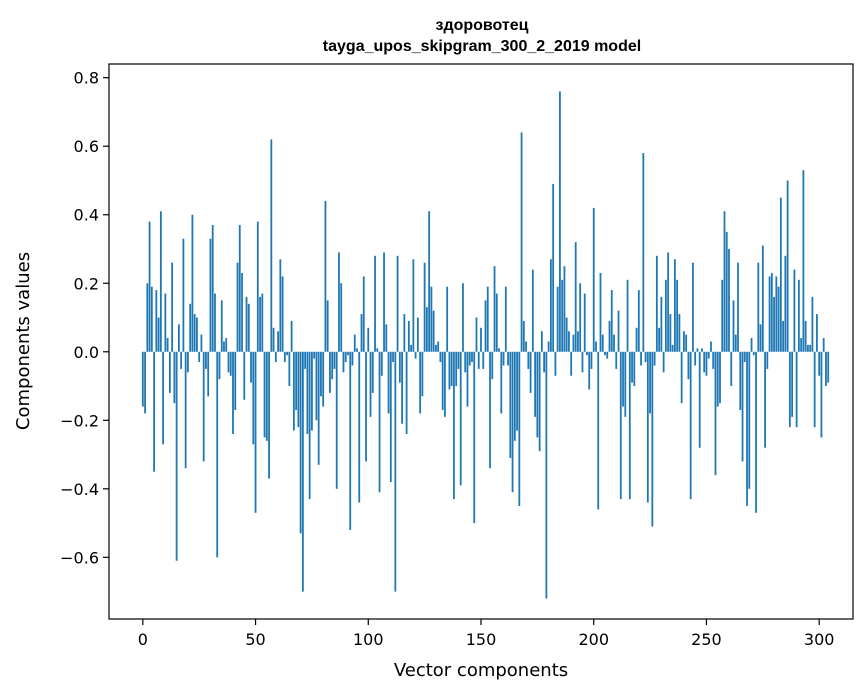 Image resolution: width=867 pixels, height=696 pixels. I want to click on chart-title: здоровотец, so click(482, 25).